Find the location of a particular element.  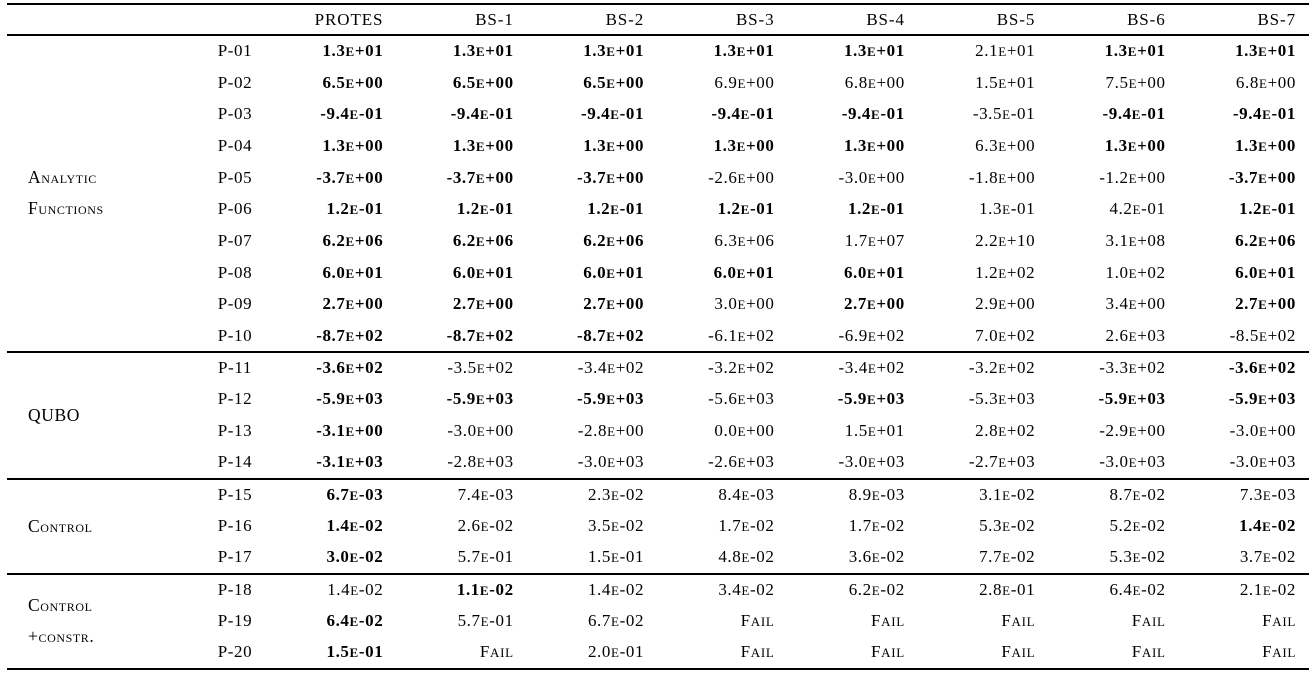

column-header-bs-3: BS-3 is located at coordinates (755, 19).